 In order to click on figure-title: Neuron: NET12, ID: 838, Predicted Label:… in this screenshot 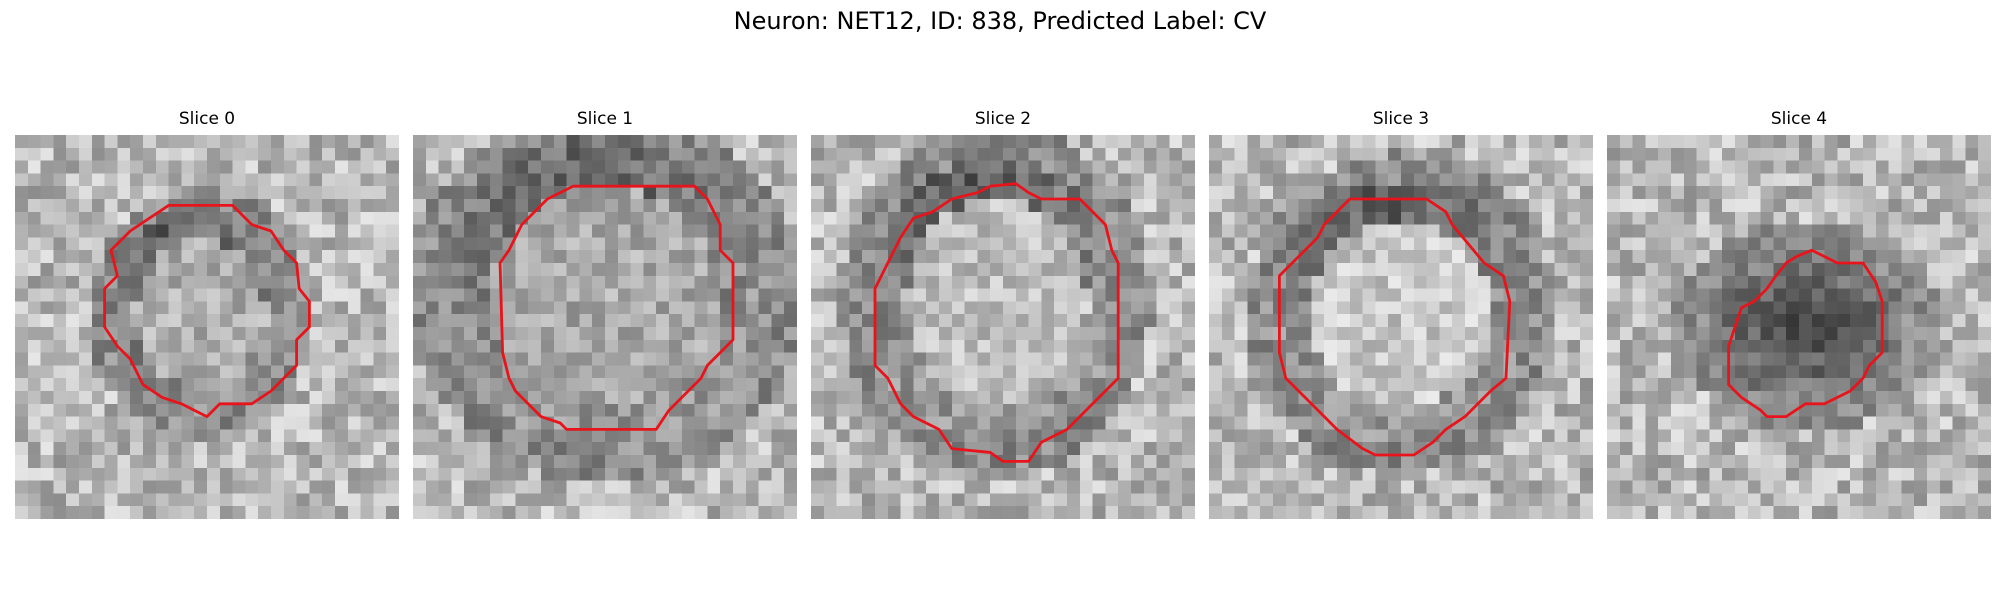, I will do `click(1000, 21)`.